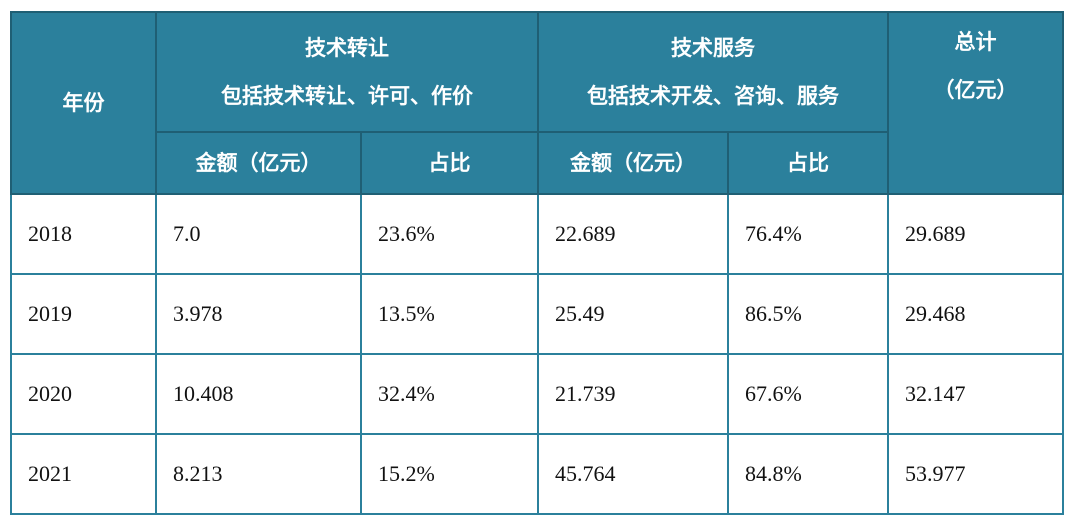  What do you see at coordinates (83, 314) in the screenshot?
I see `year-cell: 2019` at bounding box center [83, 314].